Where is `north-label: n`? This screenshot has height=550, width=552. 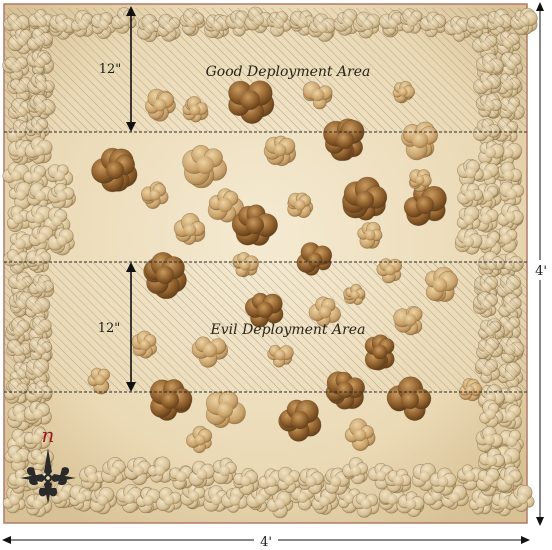
north-label: n is located at coordinates (48, 435).